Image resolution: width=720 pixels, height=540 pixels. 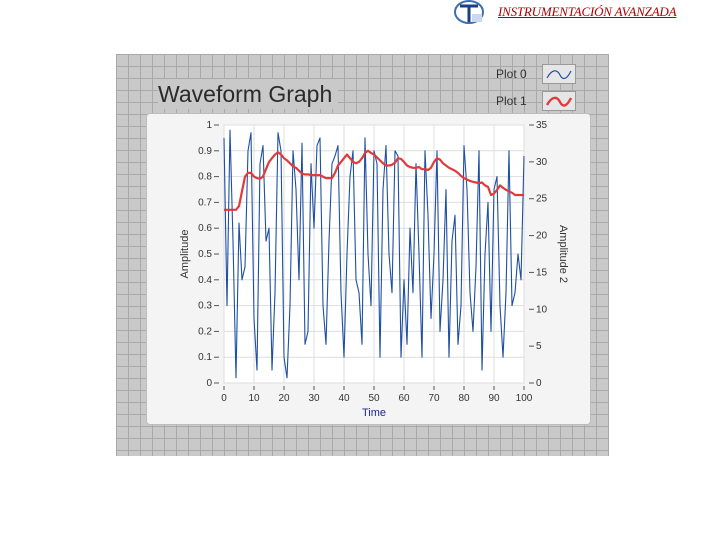 What do you see at coordinates (205, 331) in the screenshot?
I see `y-tick-label: 0.2` at bounding box center [205, 331].